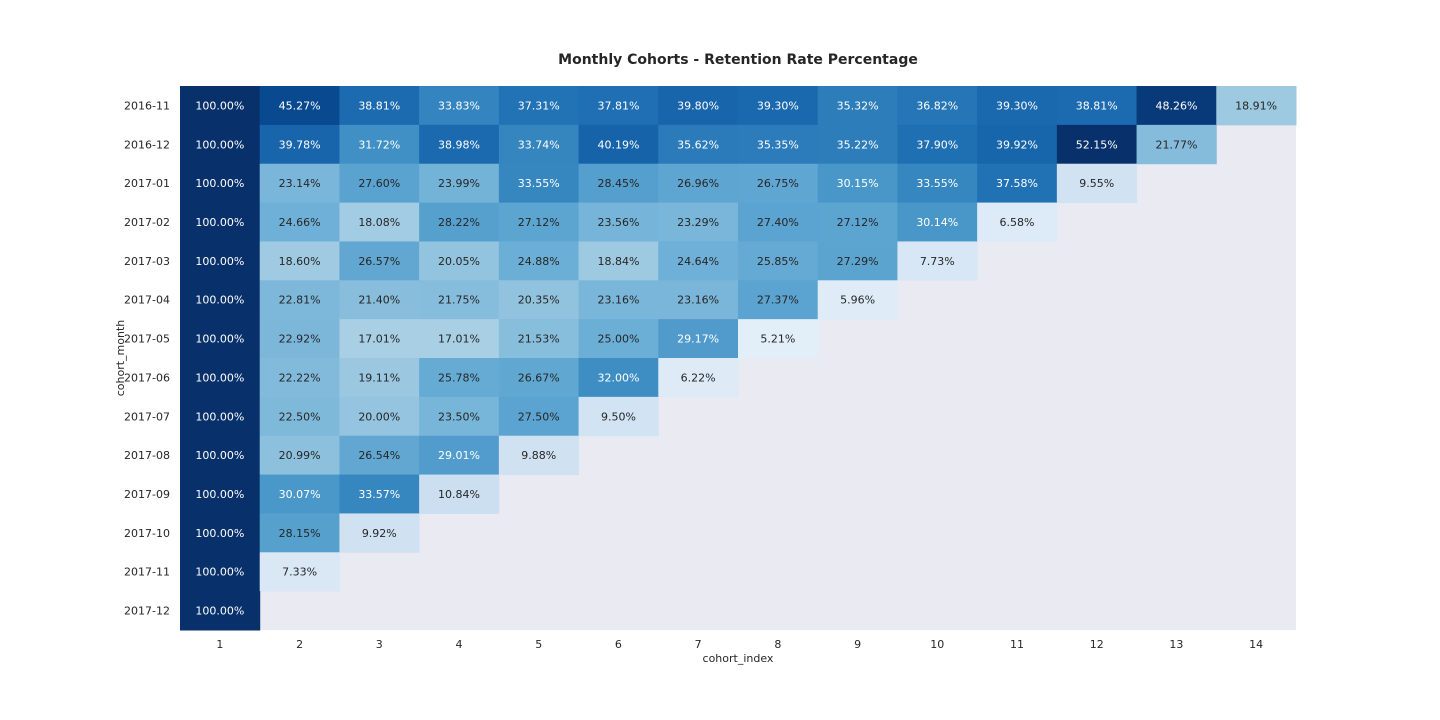  What do you see at coordinates (937, 644) in the screenshot?
I see `x-tick-label: 10` at bounding box center [937, 644].